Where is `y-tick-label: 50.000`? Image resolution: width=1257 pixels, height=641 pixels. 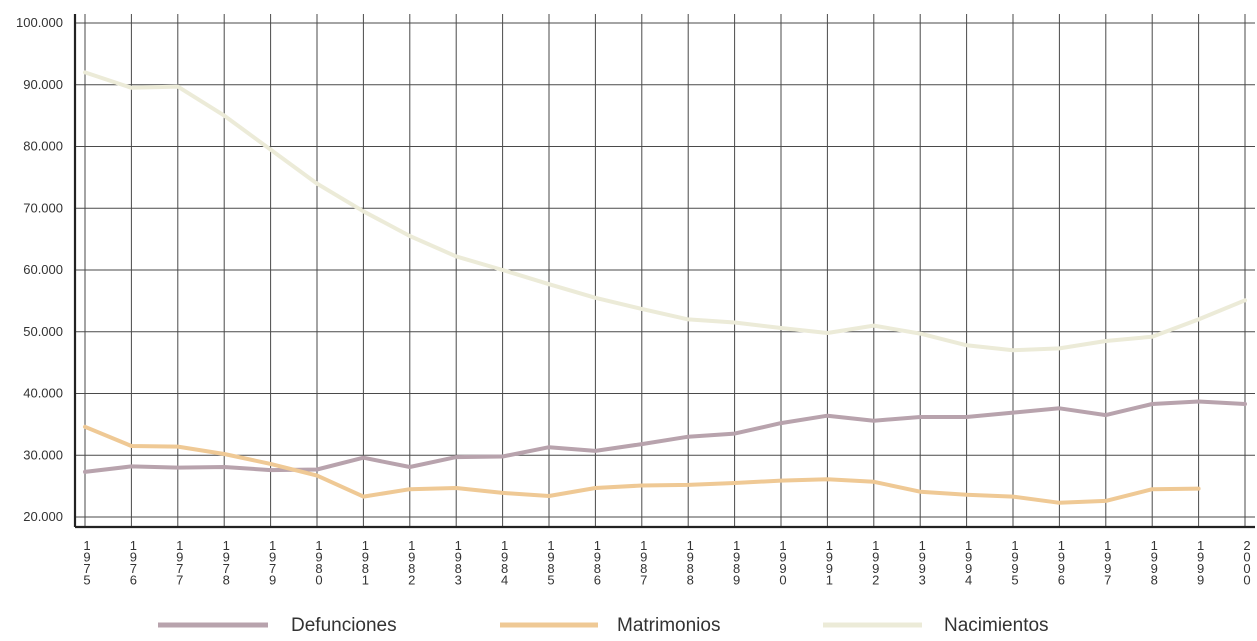
y-tick-label: 50.000 is located at coordinates (43, 331).